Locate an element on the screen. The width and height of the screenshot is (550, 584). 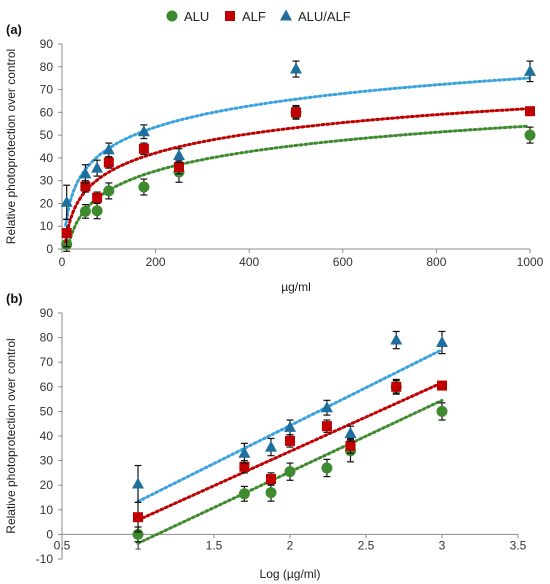
trendline is located at coordinates (290, 451).